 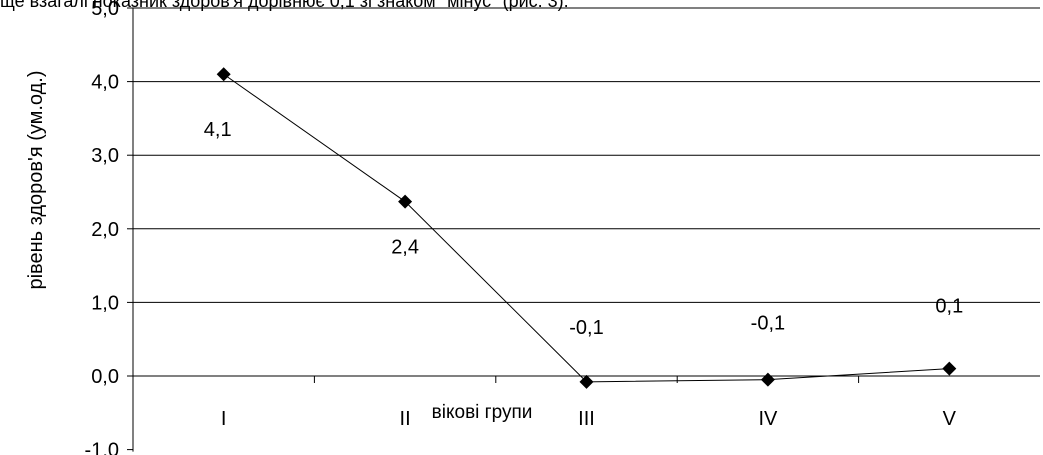 I want to click on y-tick-label: 2,0, so click(x=105, y=230).